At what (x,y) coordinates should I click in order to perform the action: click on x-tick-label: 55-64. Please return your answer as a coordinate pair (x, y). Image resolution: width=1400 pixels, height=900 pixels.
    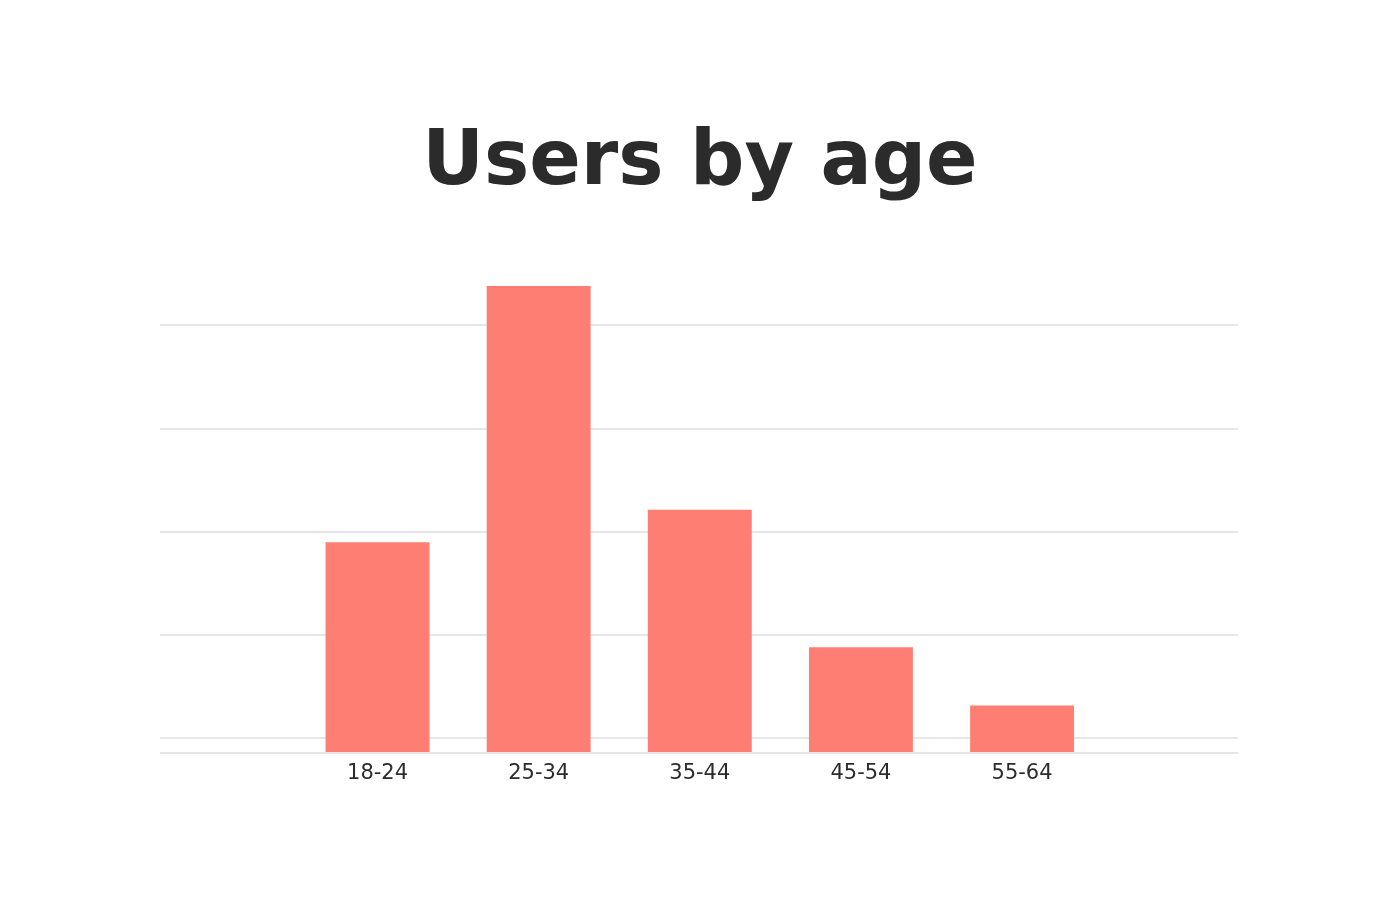
    Looking at the image, I should click on (1022, 772).